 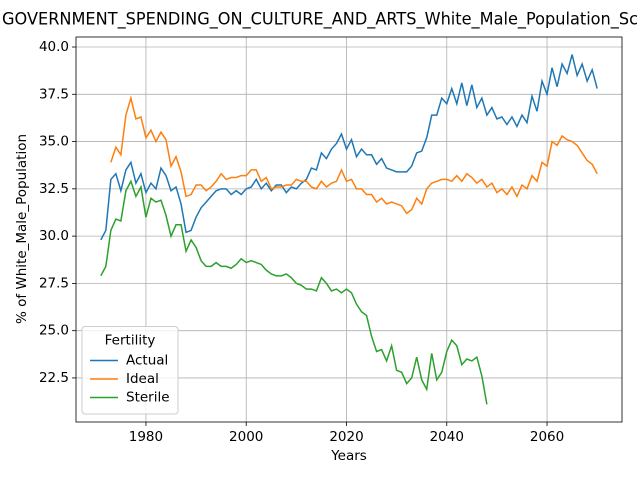 I want to click on legend-box, so click(x=130, y=370).